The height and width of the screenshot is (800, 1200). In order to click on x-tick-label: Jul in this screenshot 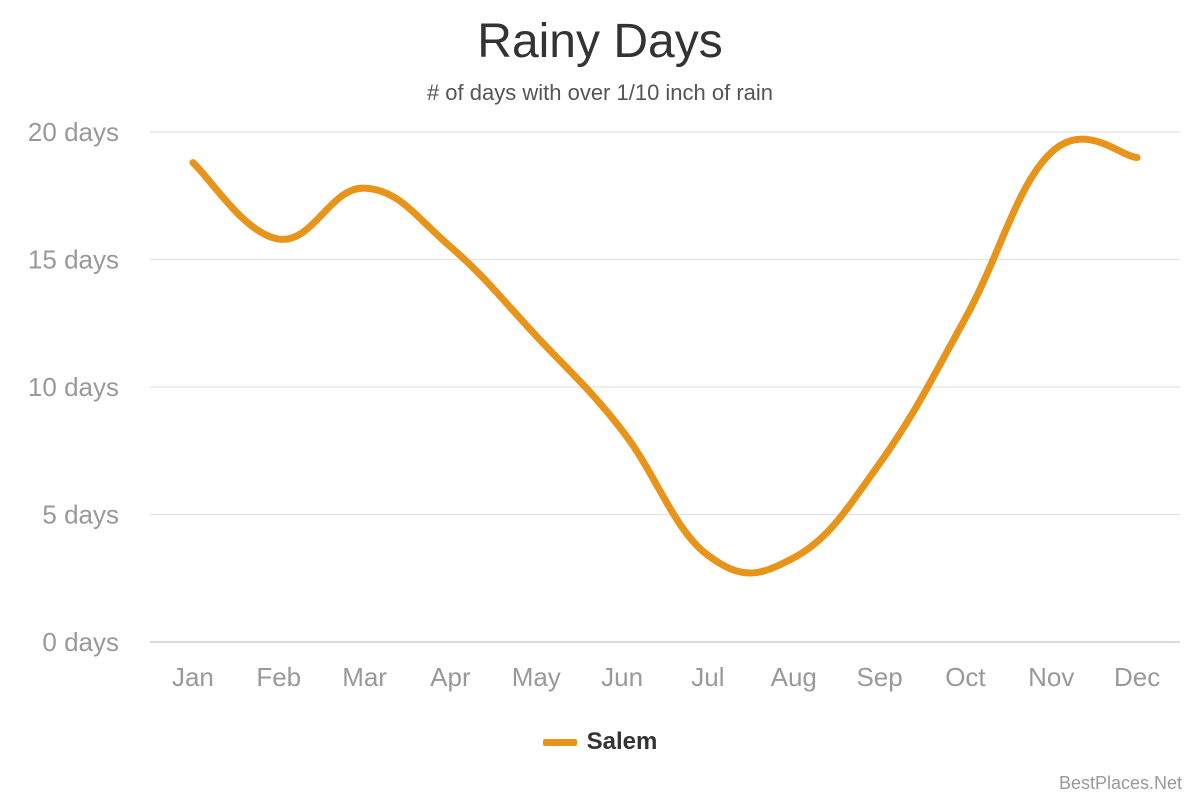, I will do `click(707, 677)`.